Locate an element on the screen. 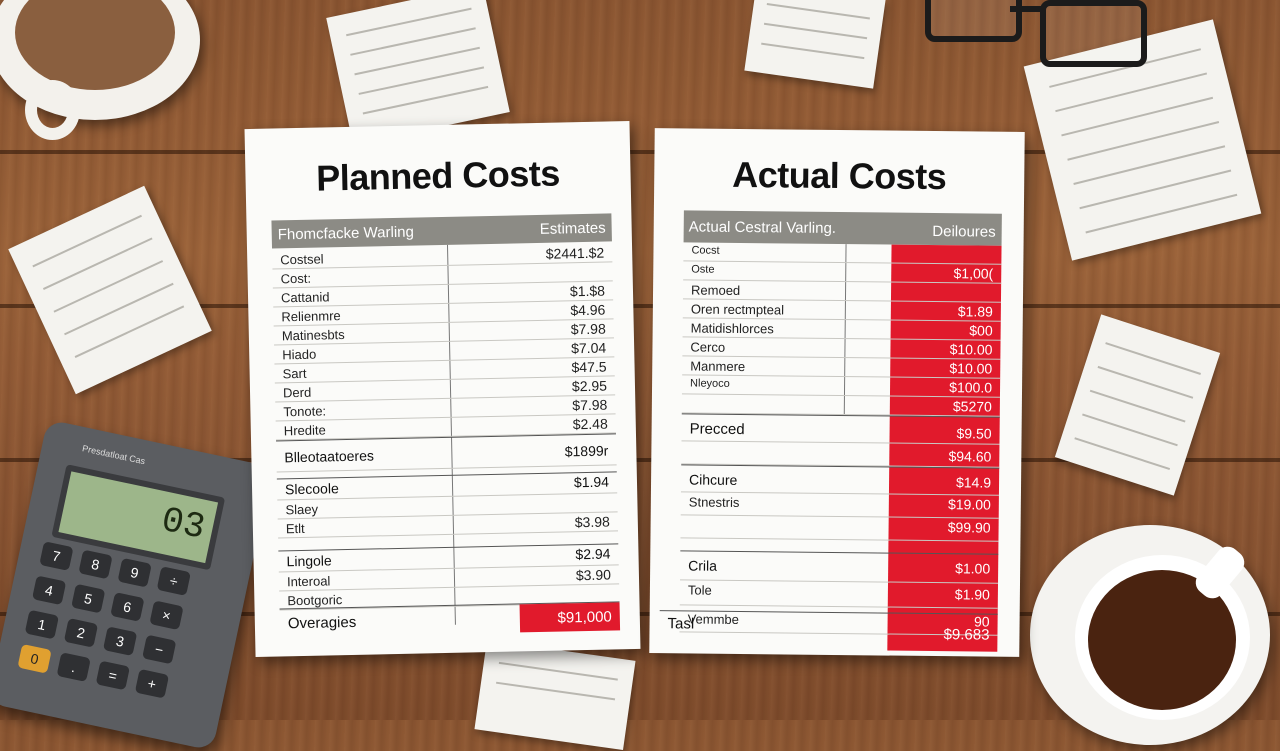  planned-section-row: Blleotaatoeres $1899r is located at coordinates (446, 453).